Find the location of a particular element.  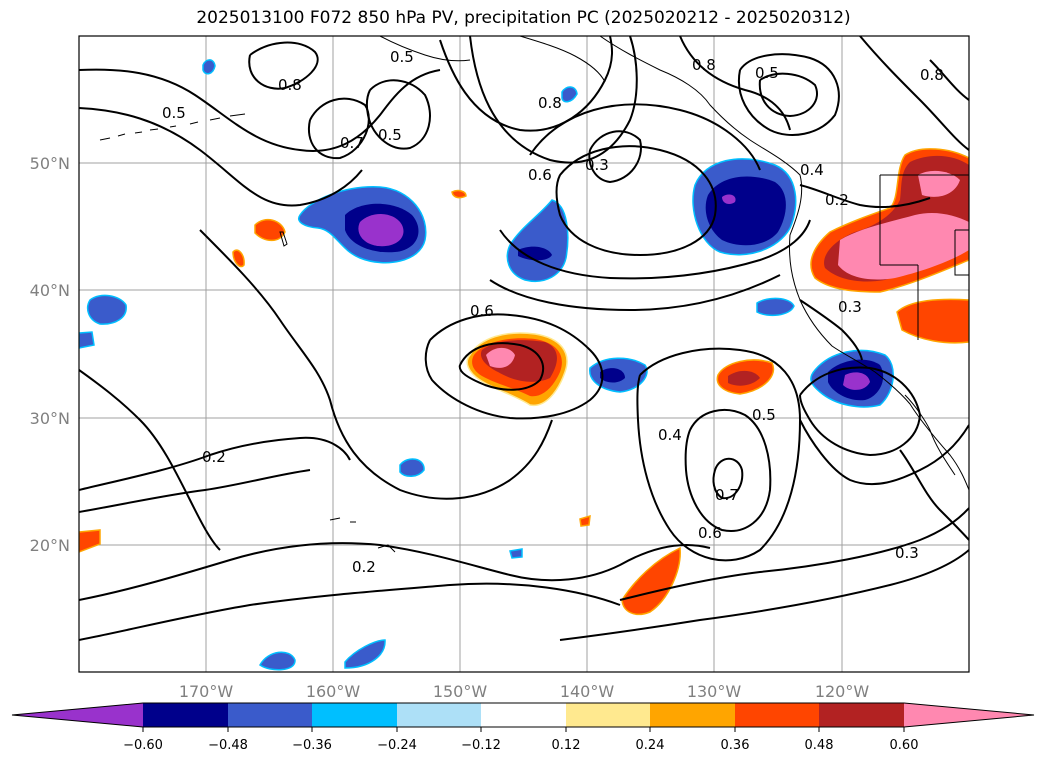

lon-tick-label: 120°W is located at coordinates (842, 691).